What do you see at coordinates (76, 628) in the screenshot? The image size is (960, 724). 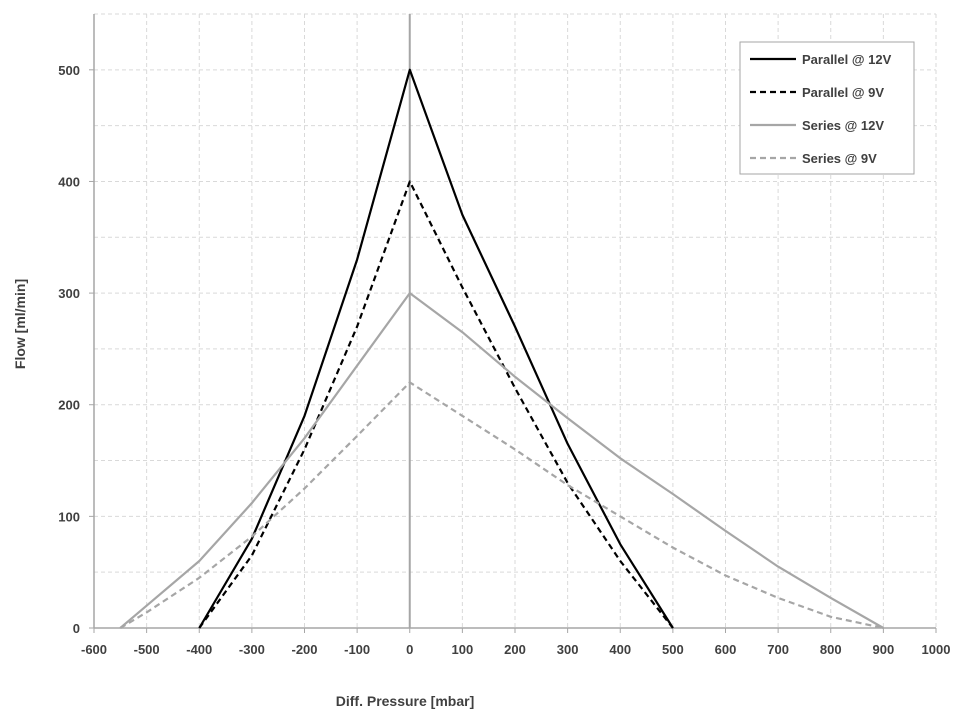 I see `y-tick-label: 0` at bounding box center [76, 628].